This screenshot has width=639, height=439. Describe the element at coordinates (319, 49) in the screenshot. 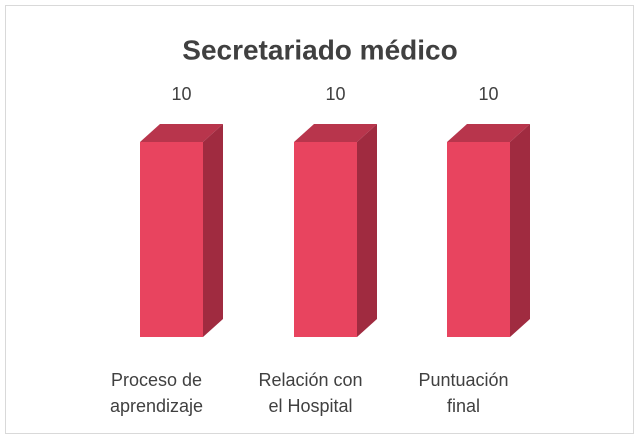

I see `chart-title: Secretariado médico` at that location.